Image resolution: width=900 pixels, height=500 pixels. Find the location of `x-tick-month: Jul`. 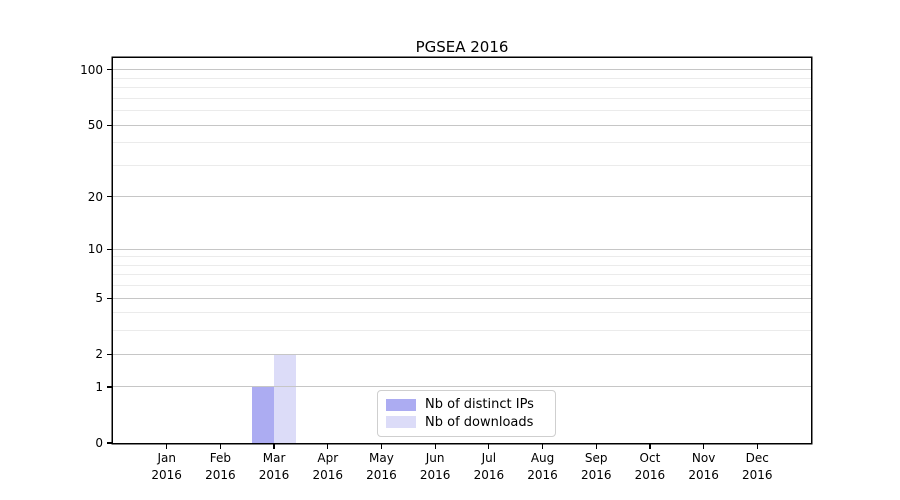

x-tick-month: Jul is located at coordinates (489, 458).